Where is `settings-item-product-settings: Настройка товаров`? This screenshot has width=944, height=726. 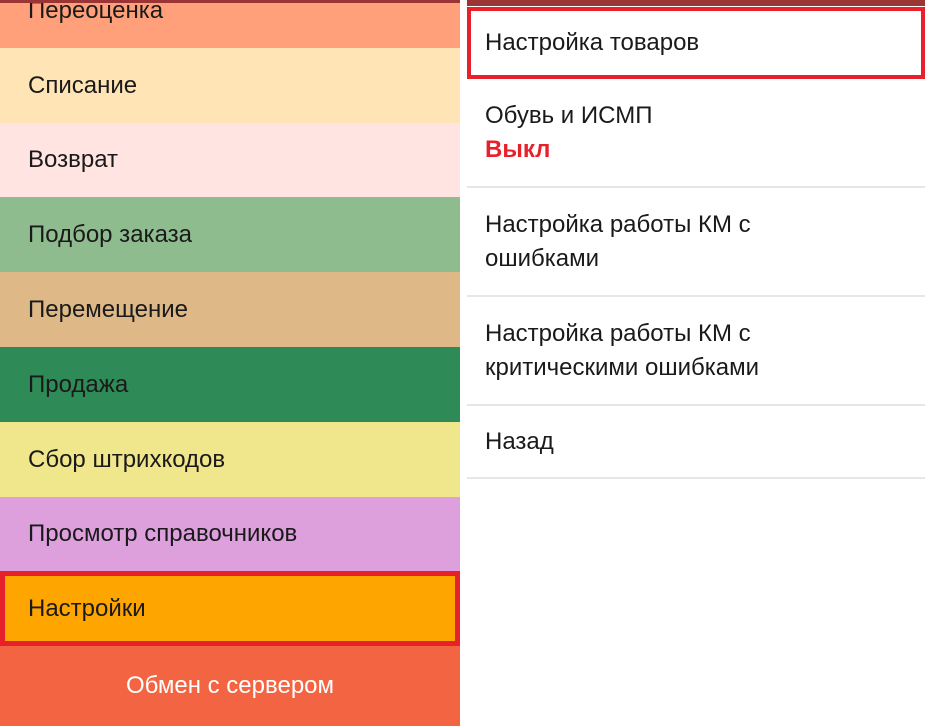 settings-item-product-settings: Настройка товаров is located at coordinates (696, 43).